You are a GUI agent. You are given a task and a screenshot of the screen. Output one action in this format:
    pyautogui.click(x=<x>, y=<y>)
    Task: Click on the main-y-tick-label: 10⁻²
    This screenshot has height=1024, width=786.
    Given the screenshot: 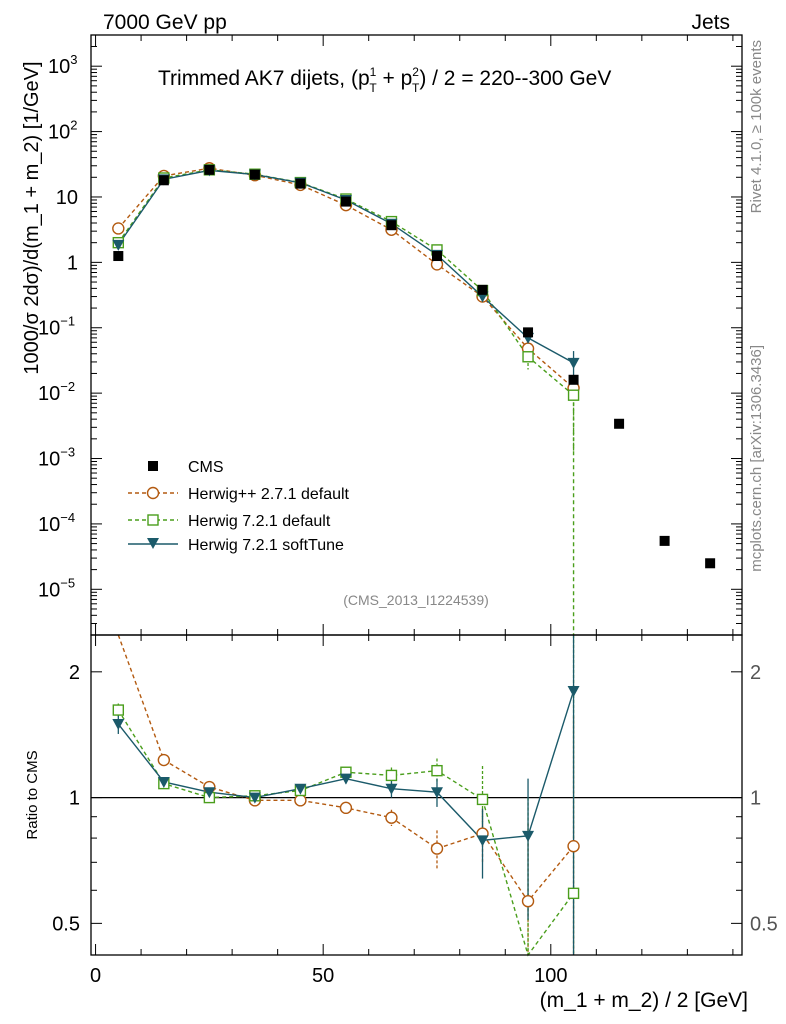 What is the action you would take?
    pyautogui.click(x=56, y=392)
    